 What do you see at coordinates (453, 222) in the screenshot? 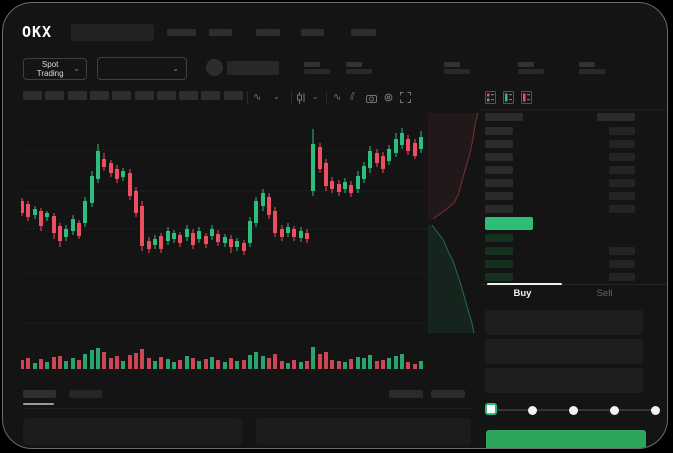
I see `depth-chart` at bounding box center [453, 222].